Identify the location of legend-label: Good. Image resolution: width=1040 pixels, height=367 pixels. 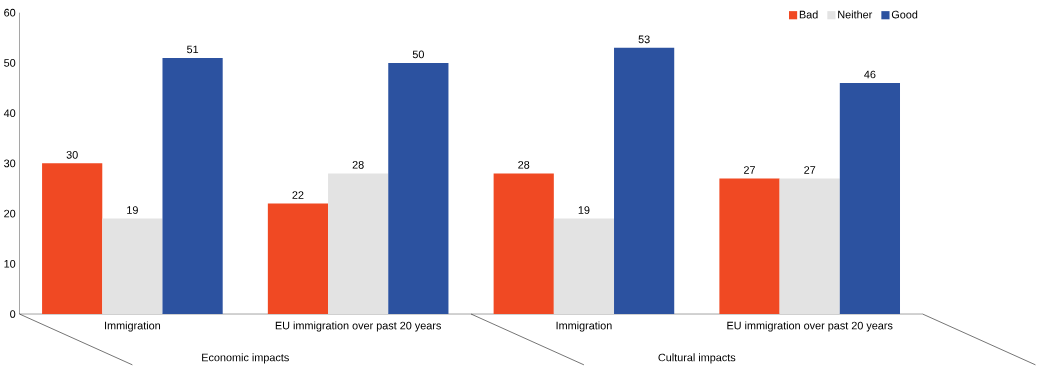
(904, 14).